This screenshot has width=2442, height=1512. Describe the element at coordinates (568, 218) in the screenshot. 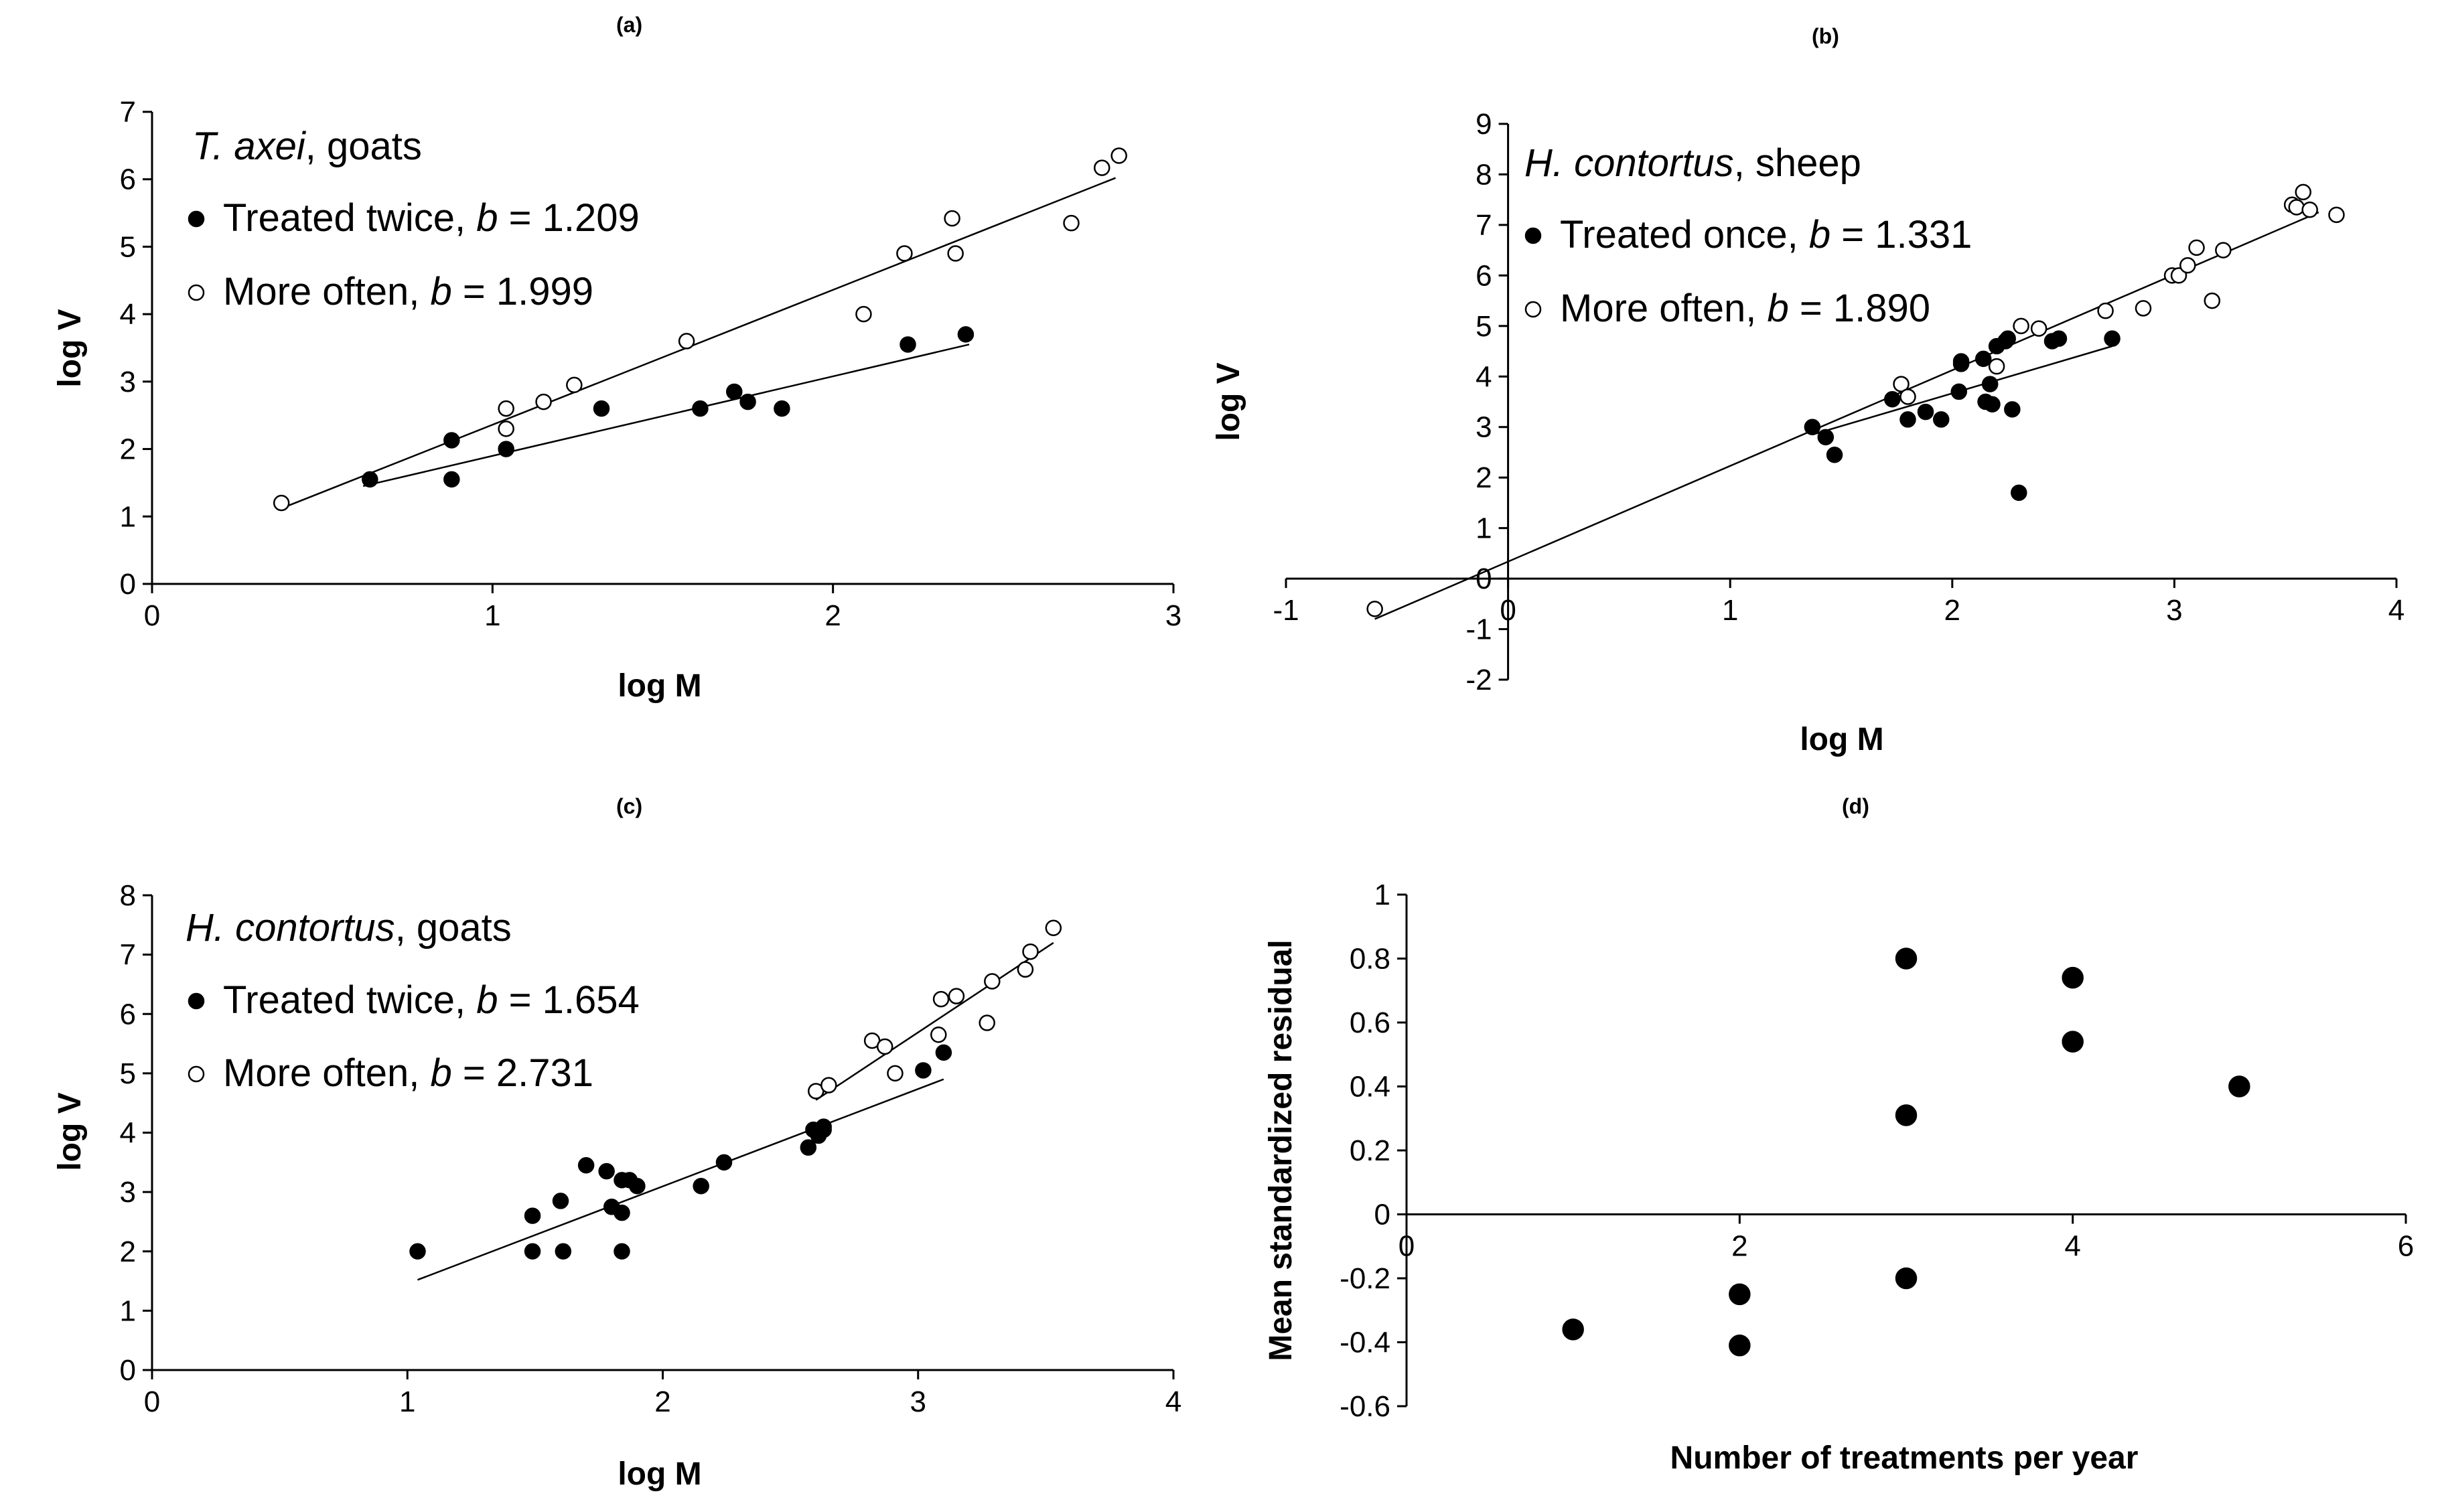

I see `legend-b-value: = 1.209` at that location.